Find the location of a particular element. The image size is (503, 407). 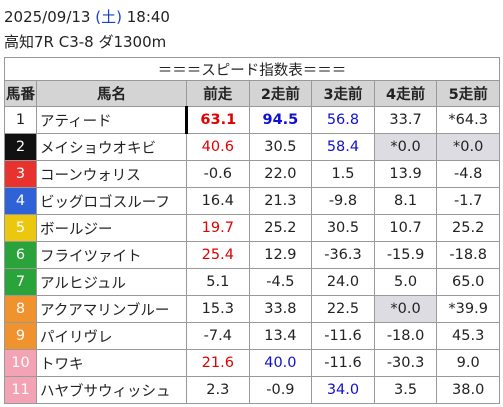

speed-index: 58.4 is located at coordinates (343, 147).